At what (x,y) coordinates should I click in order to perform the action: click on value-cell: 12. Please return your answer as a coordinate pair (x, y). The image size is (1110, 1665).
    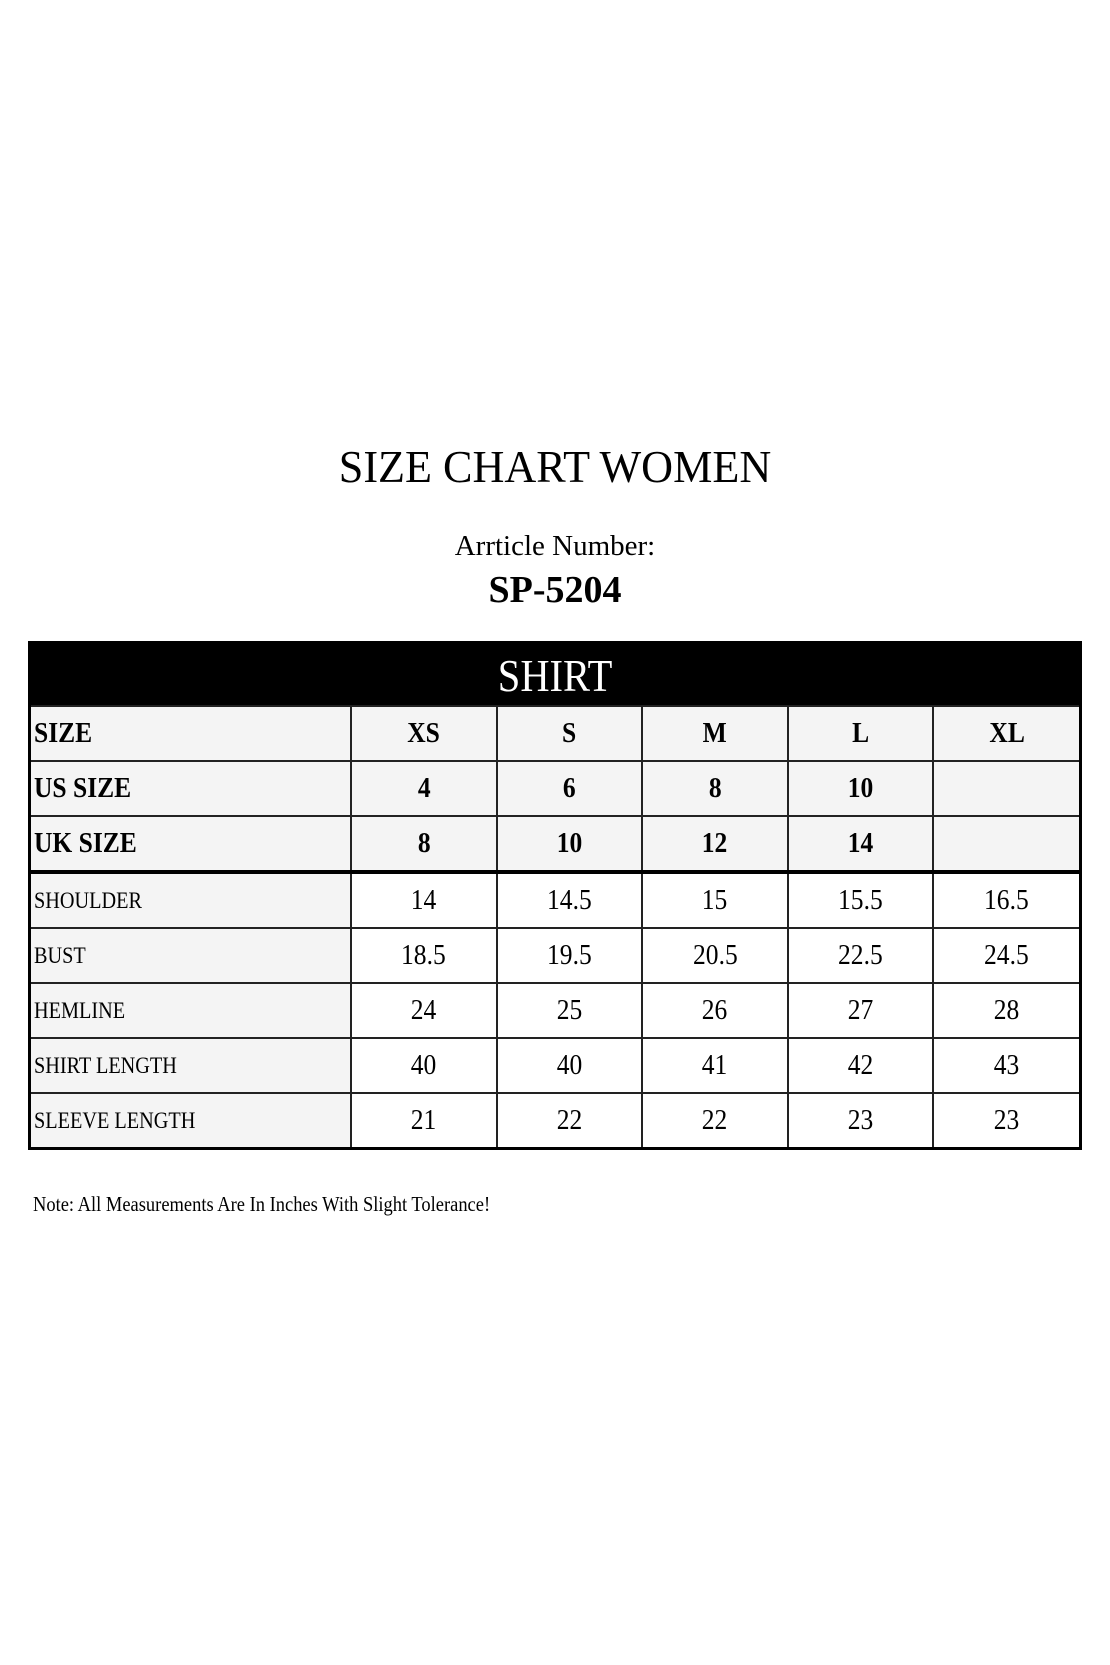
    Looking at the image, I should click on (715, 844).